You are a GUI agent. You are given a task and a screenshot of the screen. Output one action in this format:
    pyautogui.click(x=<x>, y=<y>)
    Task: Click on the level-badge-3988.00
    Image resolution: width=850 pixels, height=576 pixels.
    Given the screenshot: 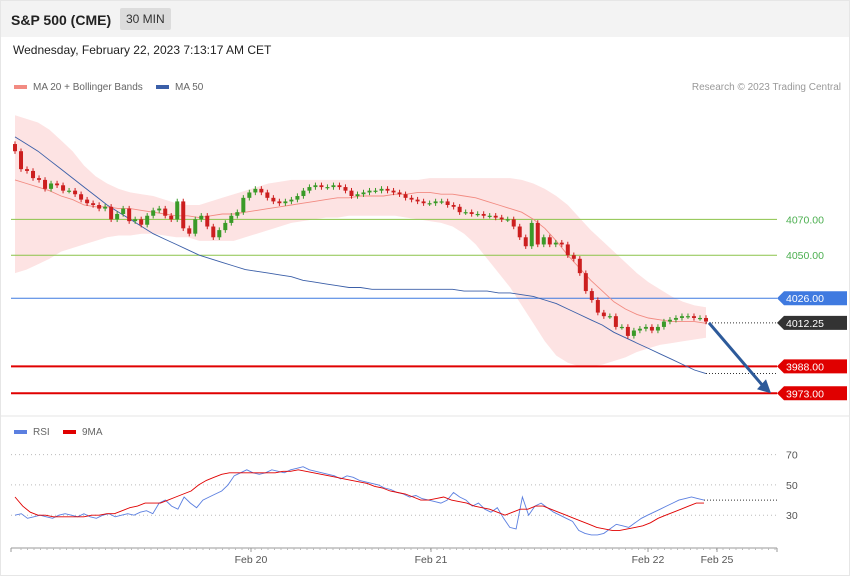 What is the action you would take?
    pyautogui.click(x=812, y=366)
    